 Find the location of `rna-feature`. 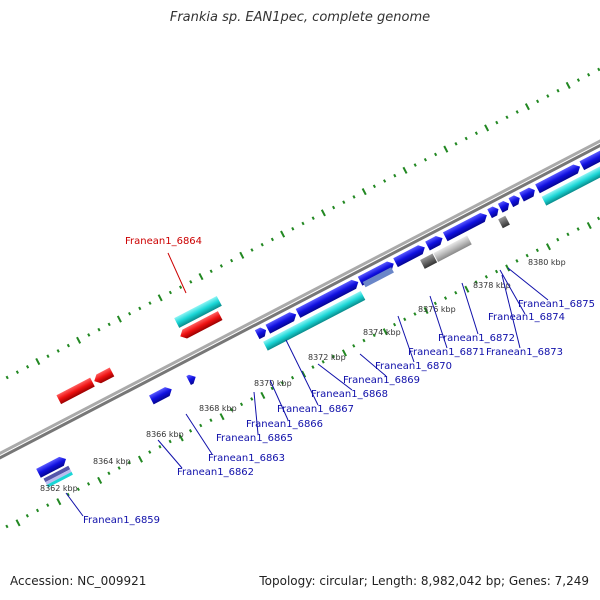

rna-feature is located at coordinates (198, 311).